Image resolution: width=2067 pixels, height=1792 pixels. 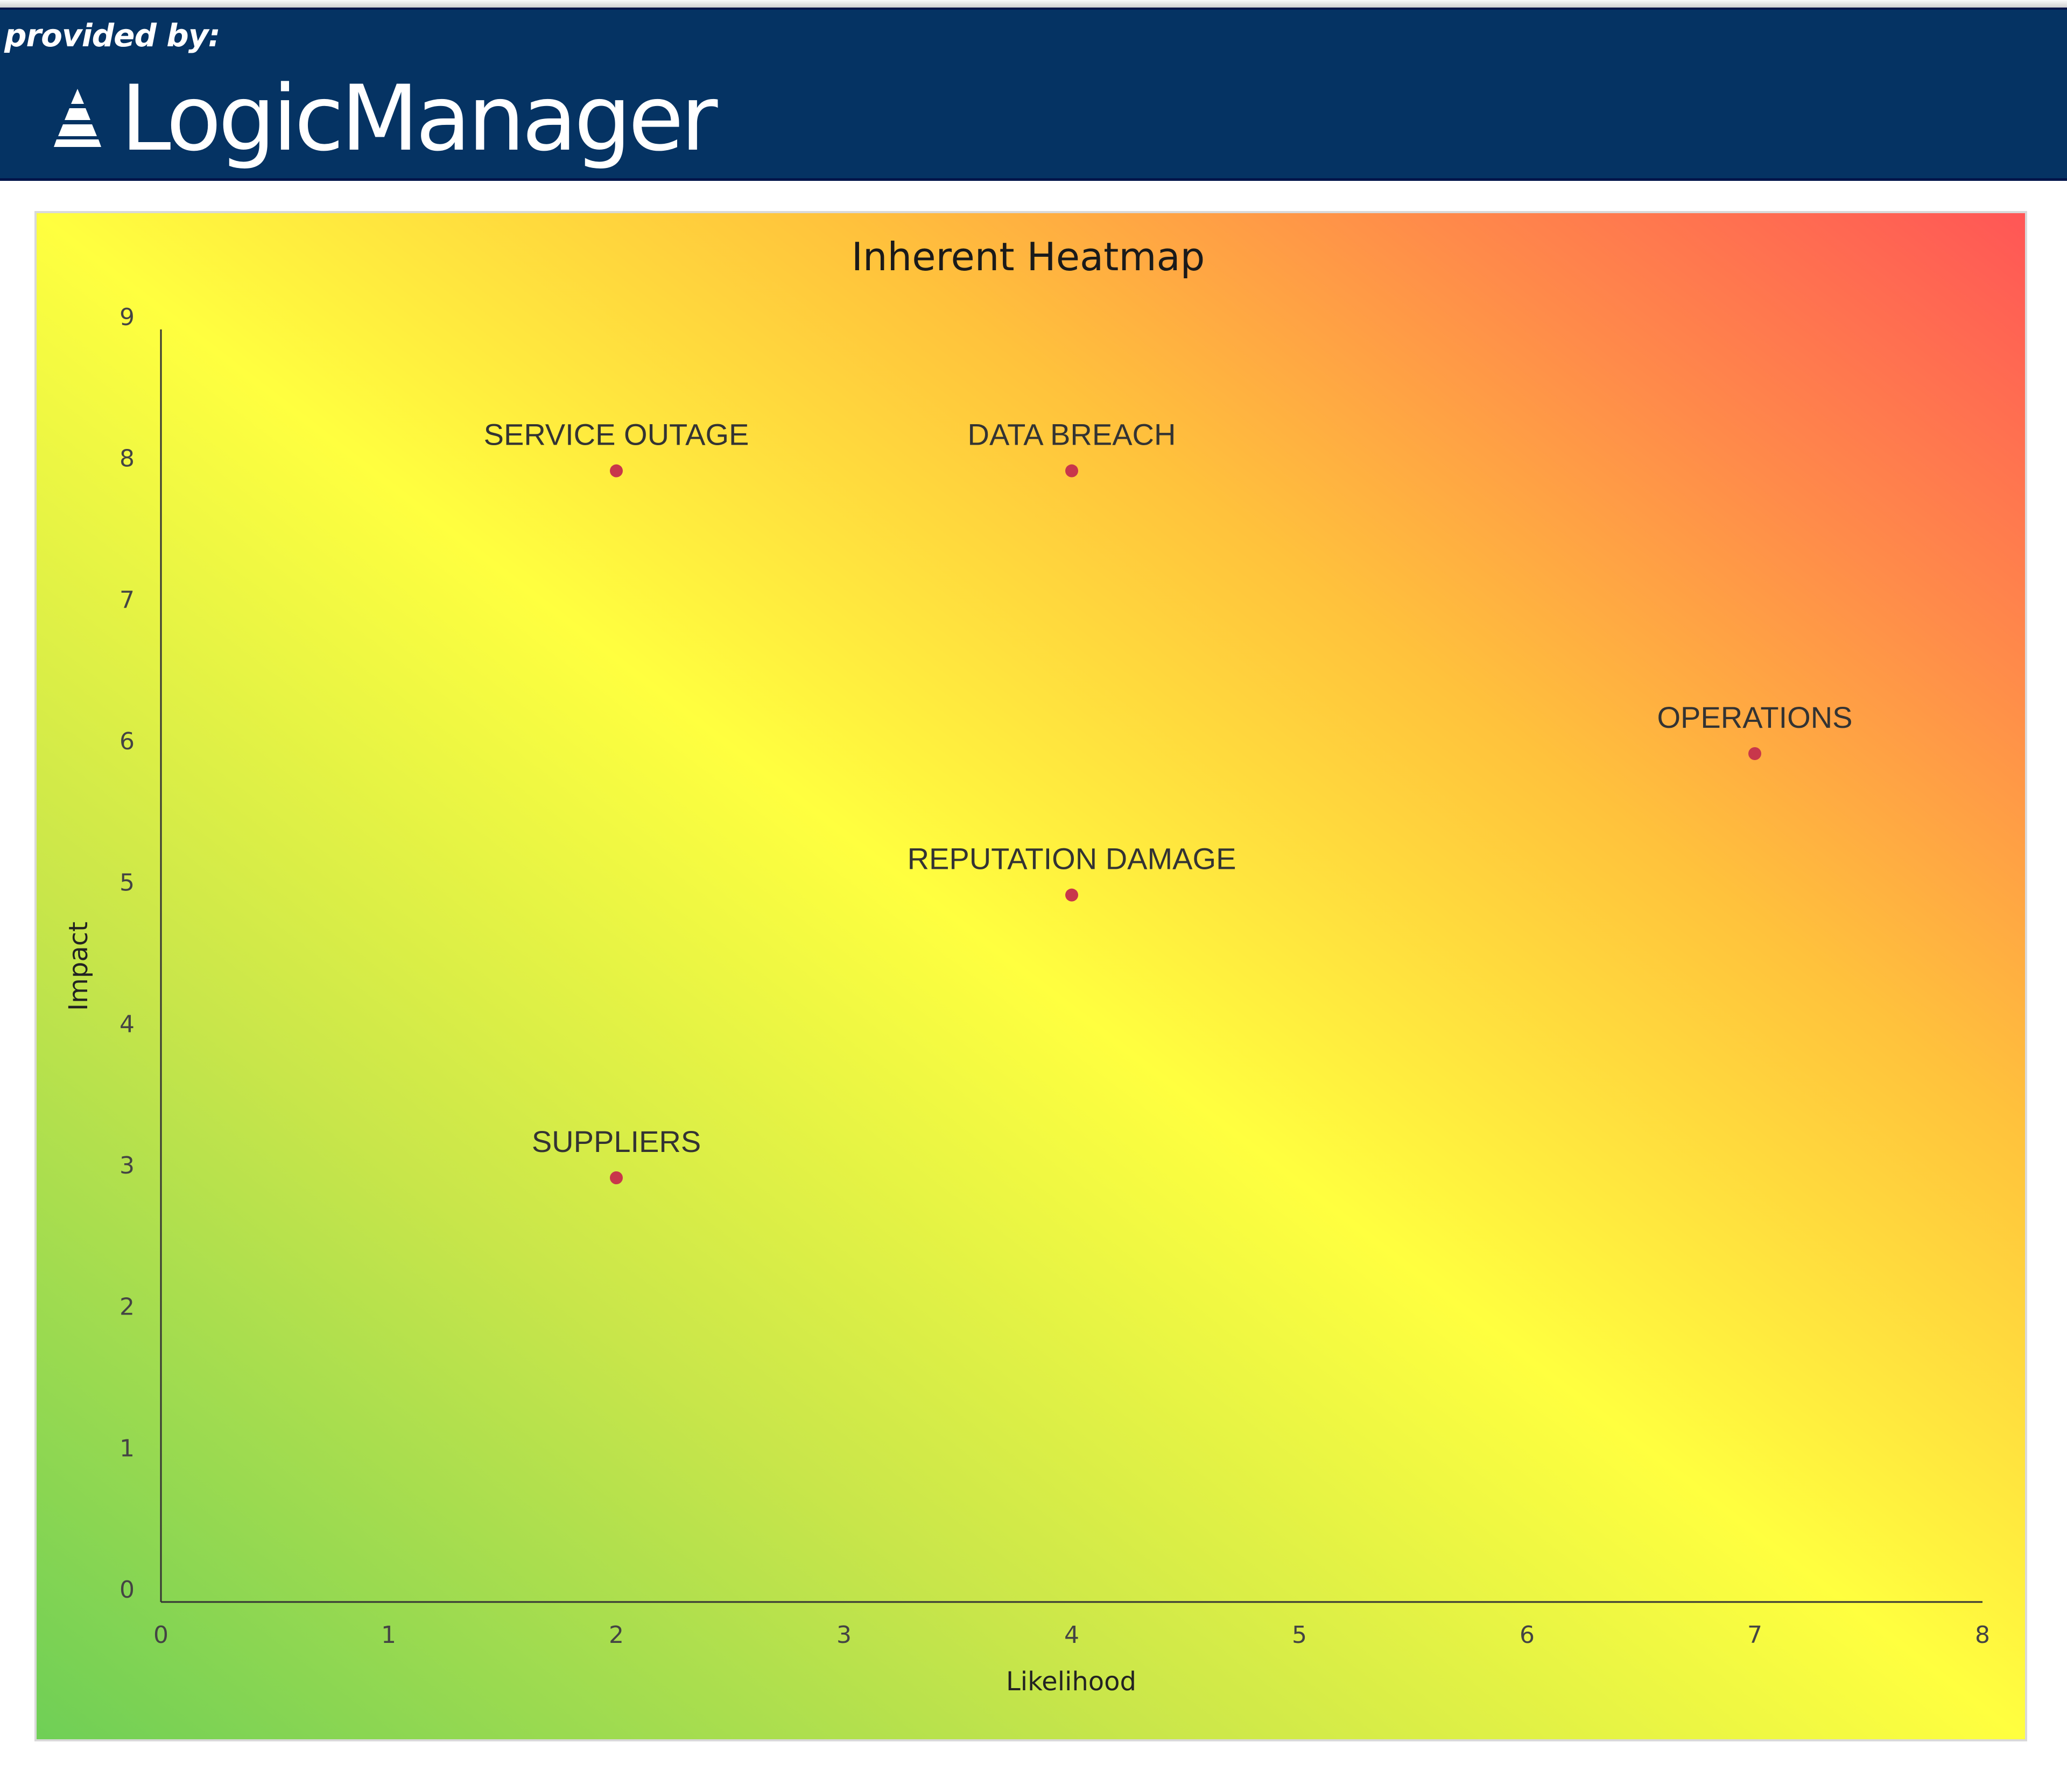 What do you see at coordinates (127, 1590) in the screenshot?
I see `y-tick-label: 0` at bounding box center [127, 1590].